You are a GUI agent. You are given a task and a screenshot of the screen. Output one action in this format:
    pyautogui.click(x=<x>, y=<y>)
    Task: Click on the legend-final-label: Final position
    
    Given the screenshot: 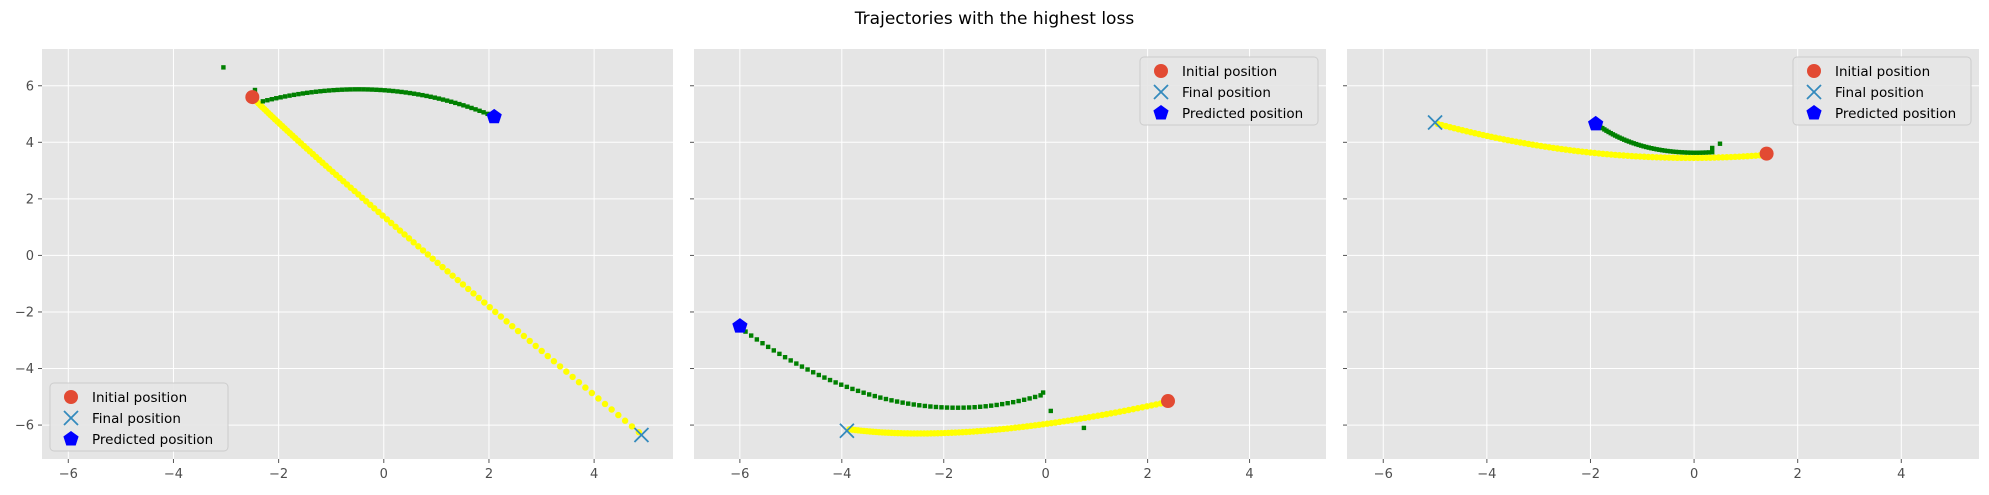 What is the action you would take?
    pyautogui.click(x=1879, y=93)
    